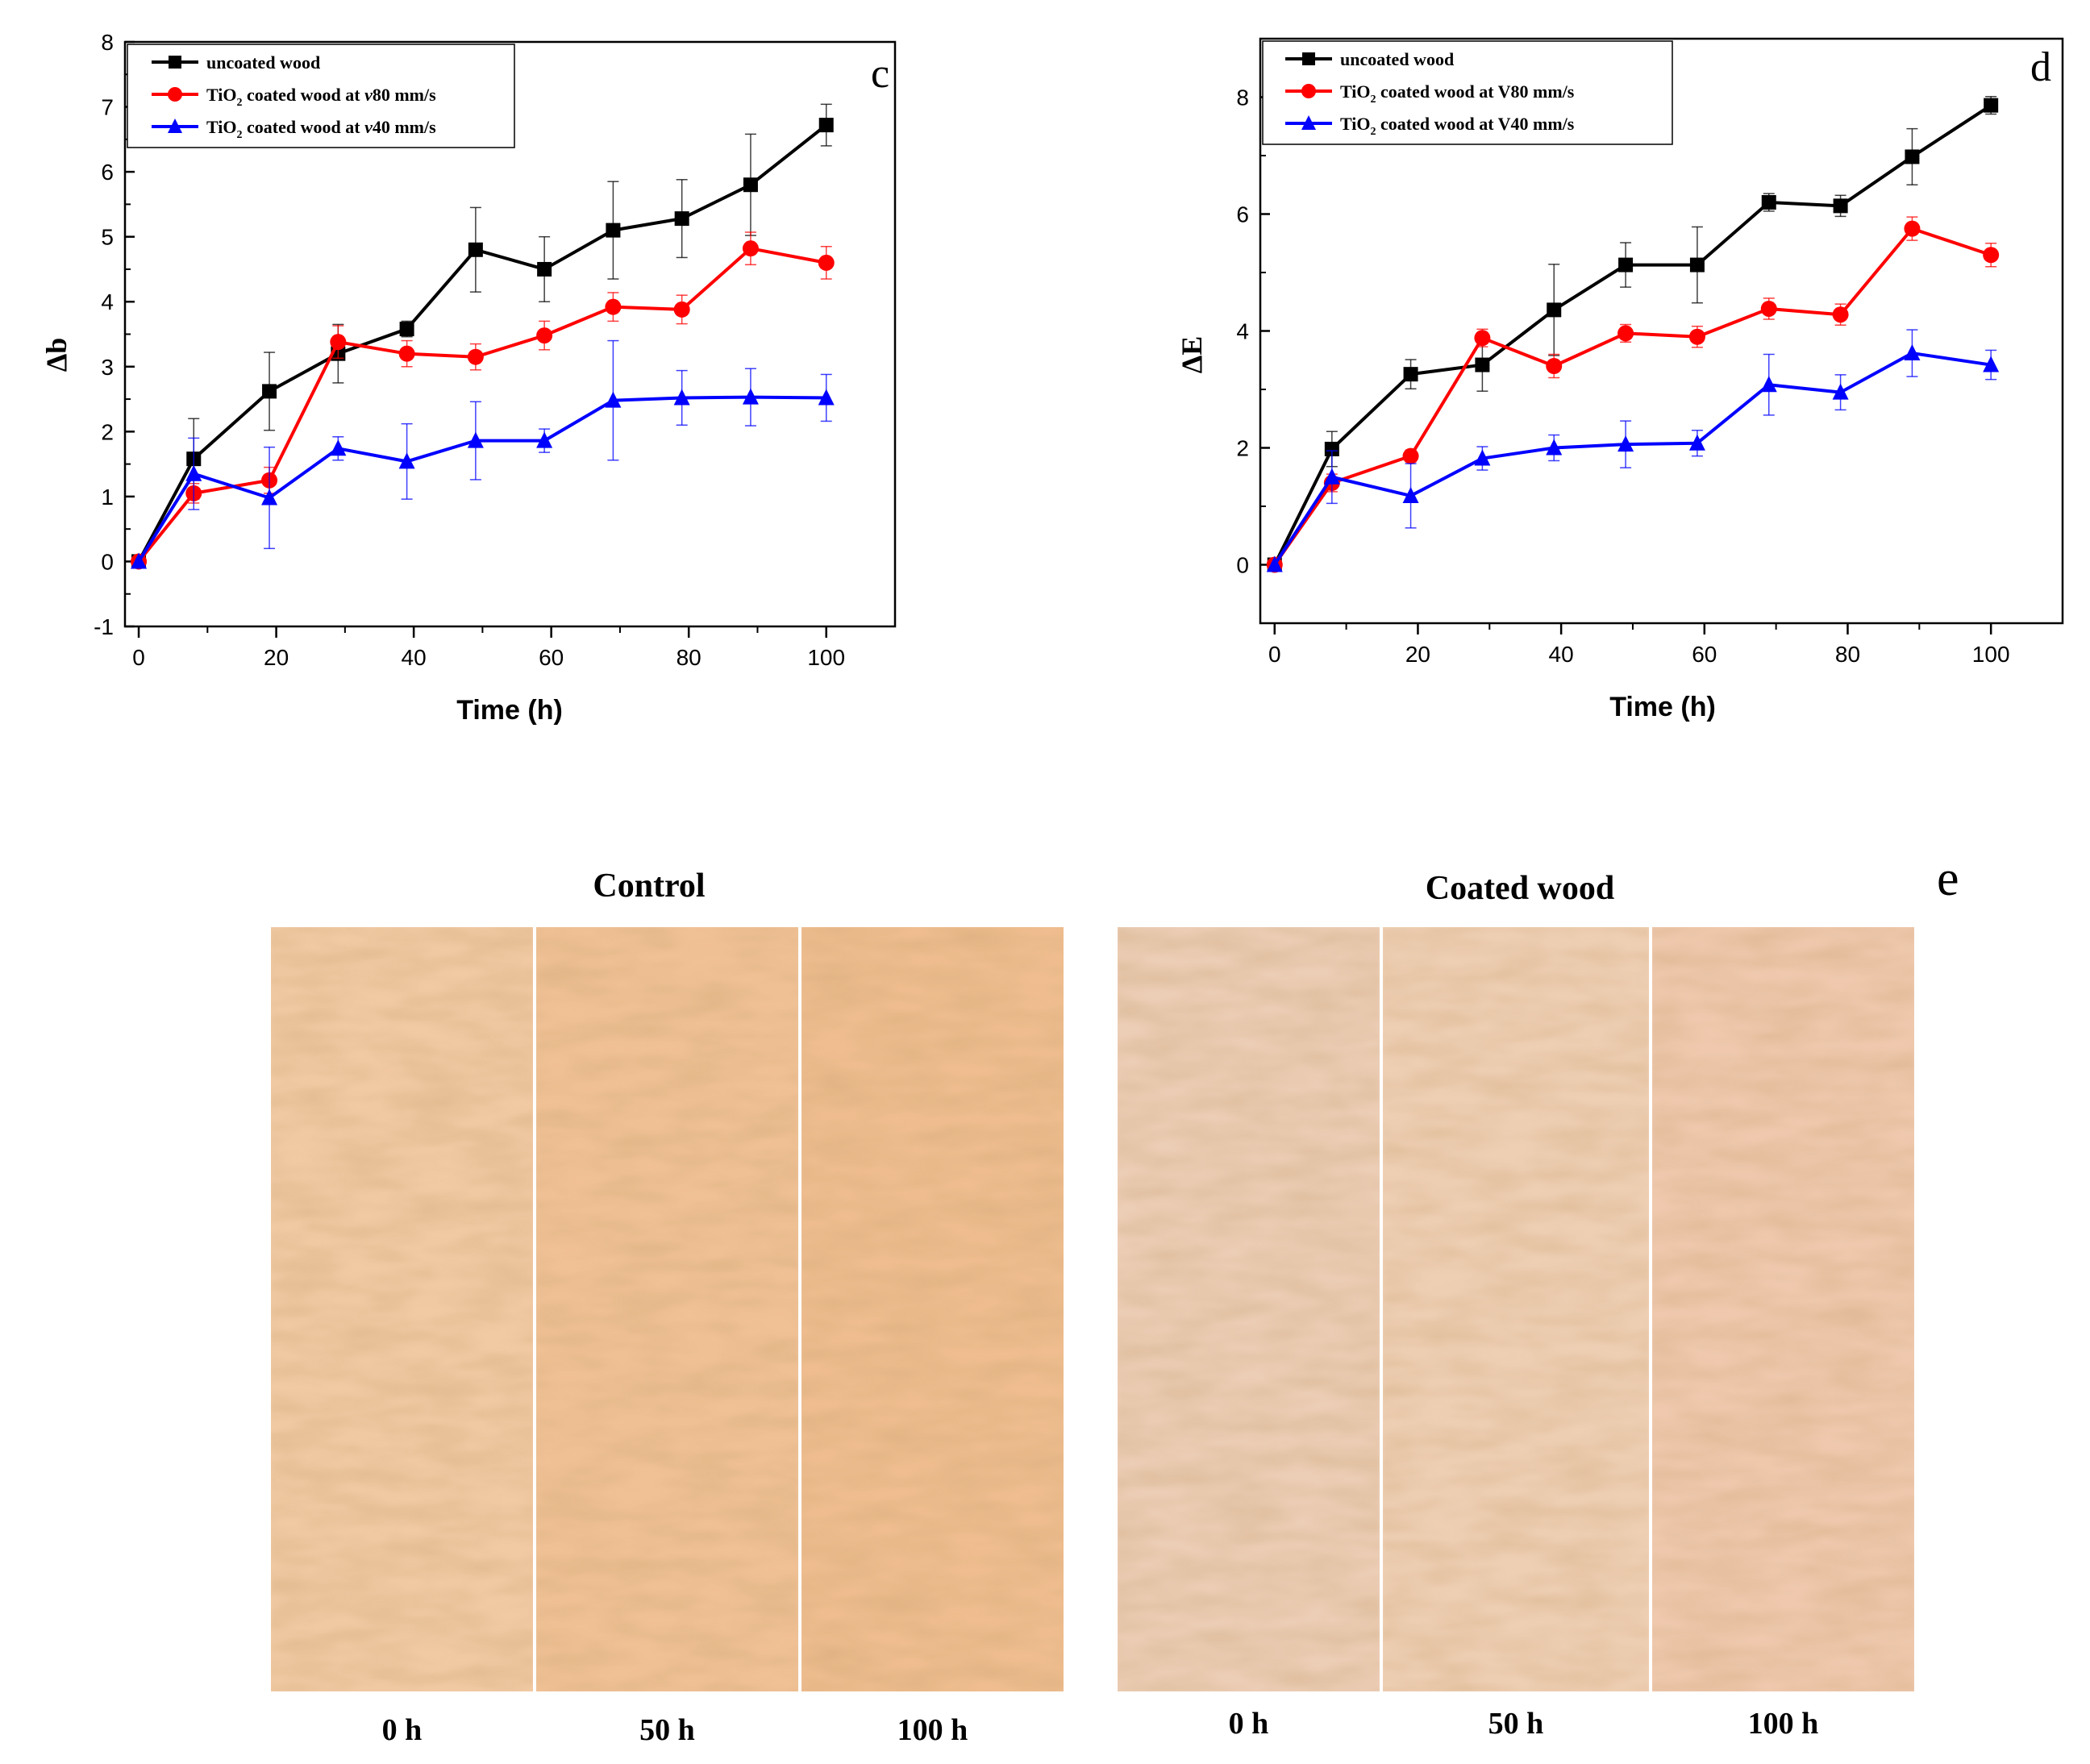 This screenshot has width=2090, height=1764. What do you see at coordinates (667, 1337) in the screenshot?
I see `wood-sample-photo: 50 h` at bounding box center [667, 1337].